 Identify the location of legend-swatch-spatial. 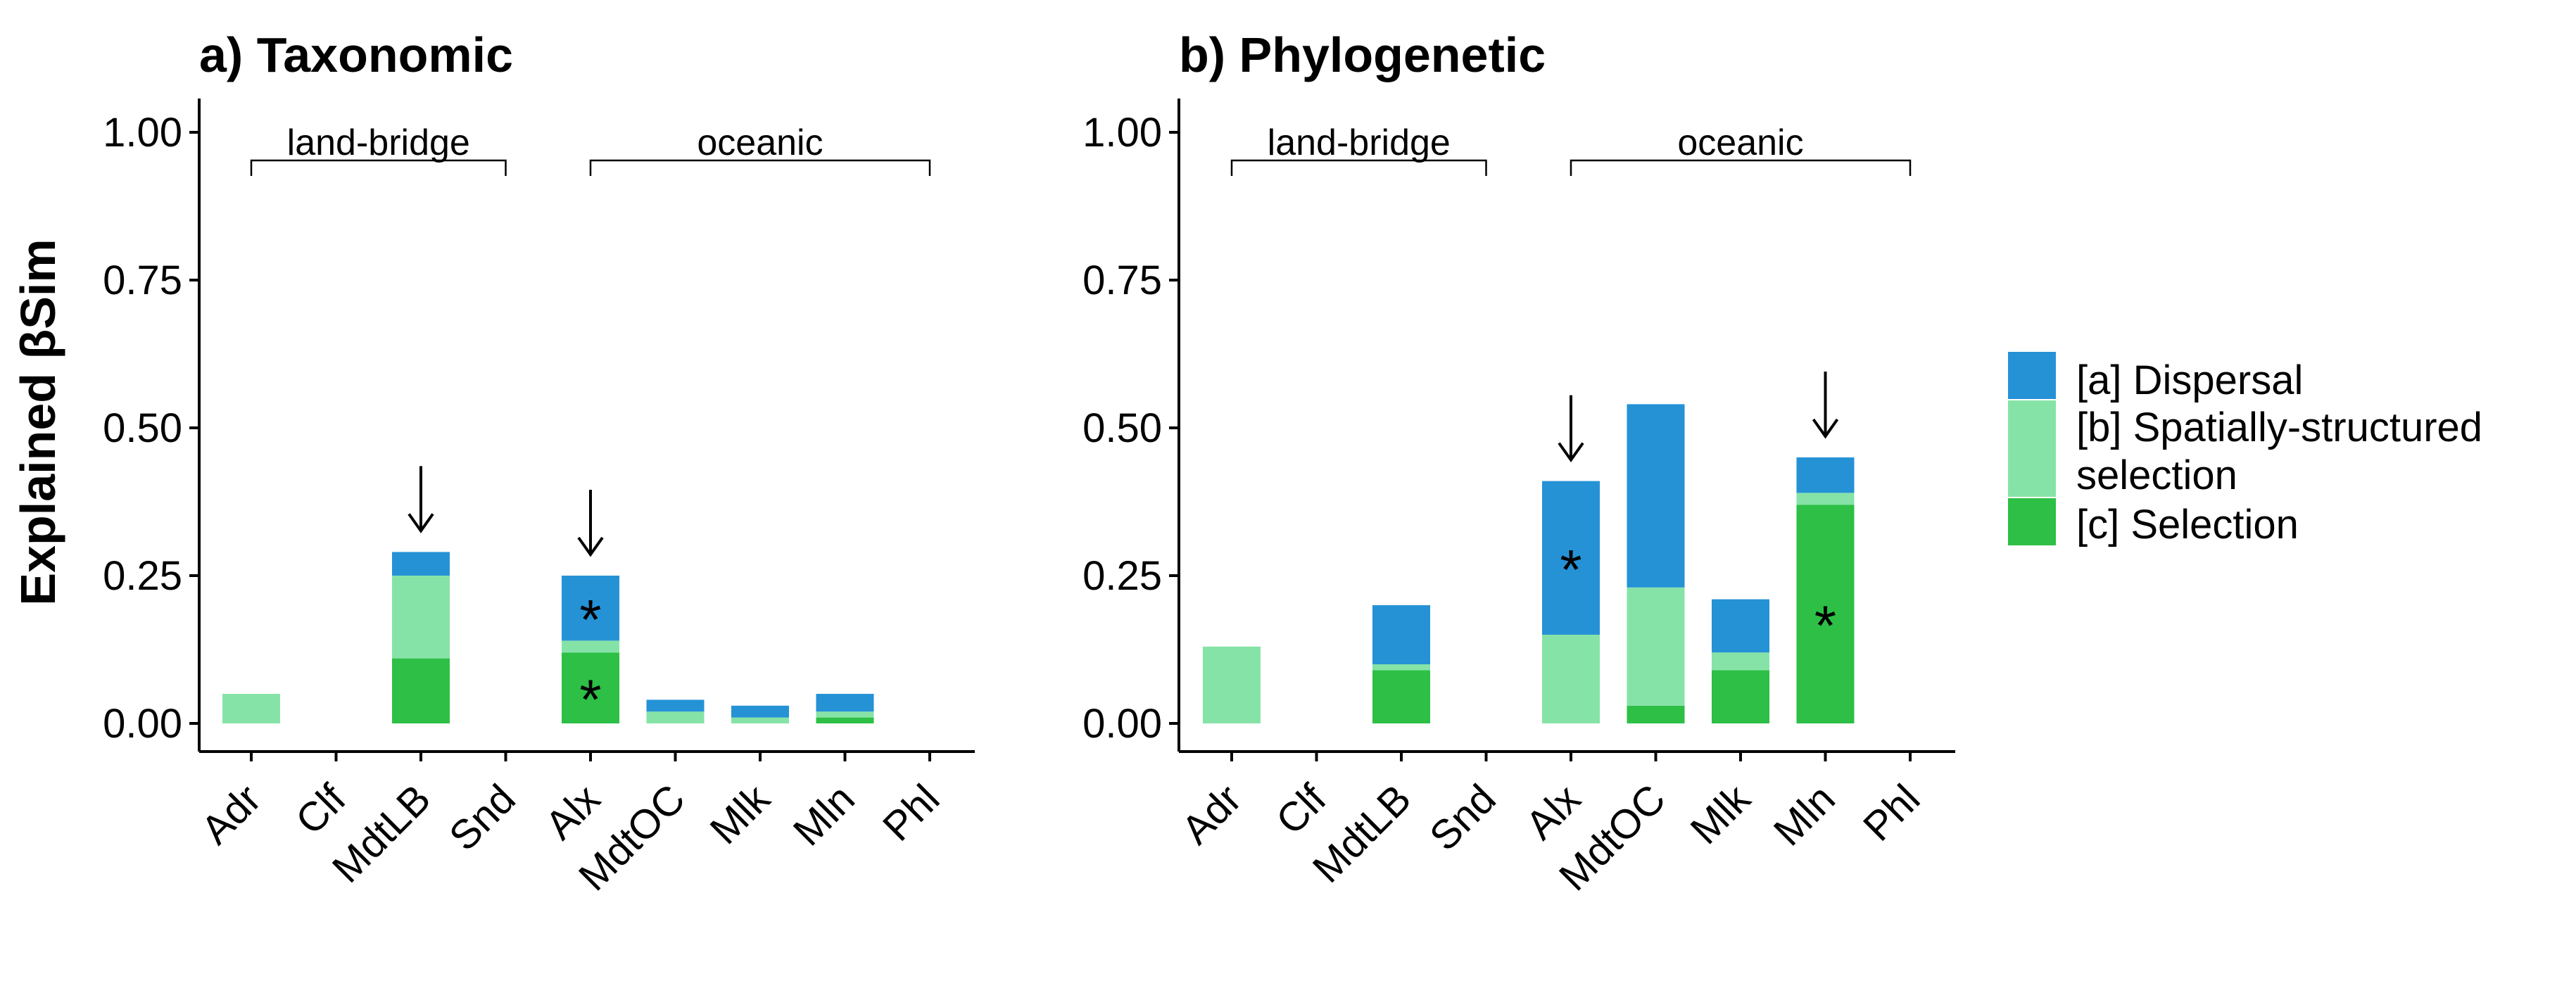
(2032, 448).